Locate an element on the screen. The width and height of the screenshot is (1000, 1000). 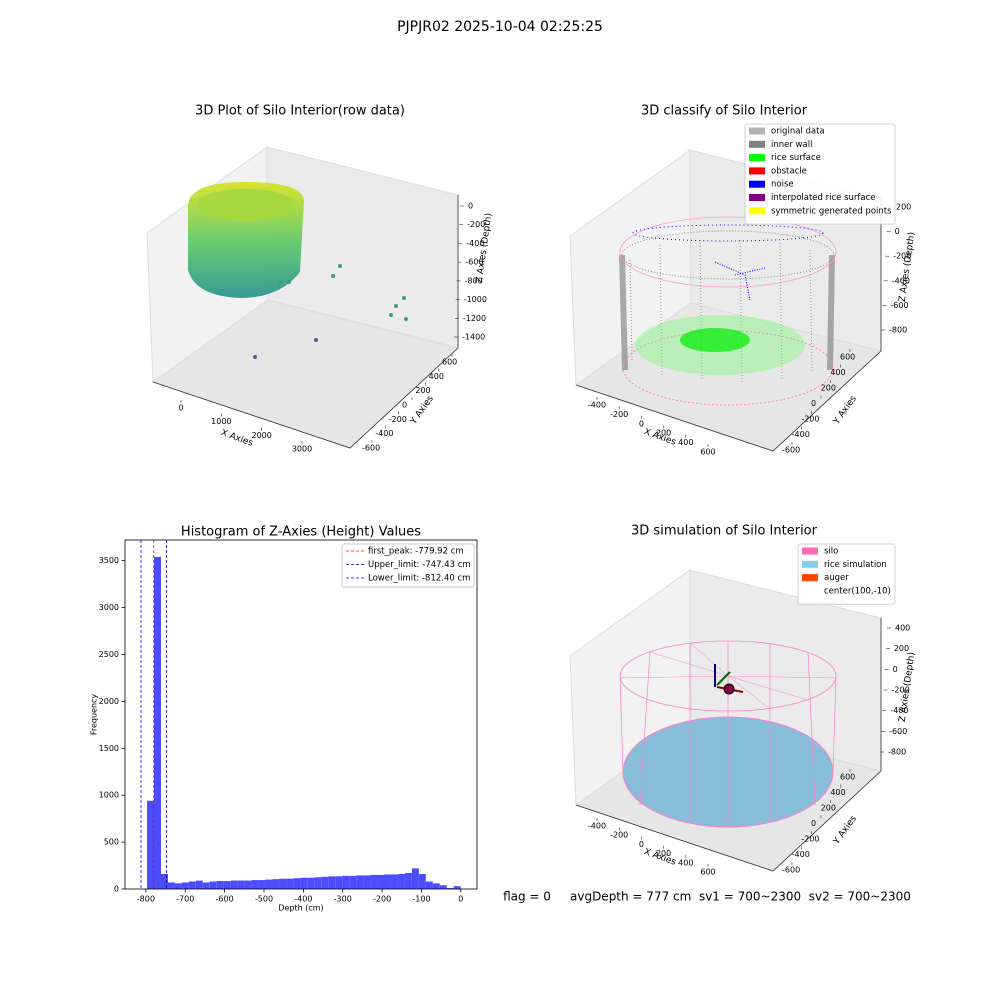
x-tick-label: -100 is located at coordinates (421, 899).